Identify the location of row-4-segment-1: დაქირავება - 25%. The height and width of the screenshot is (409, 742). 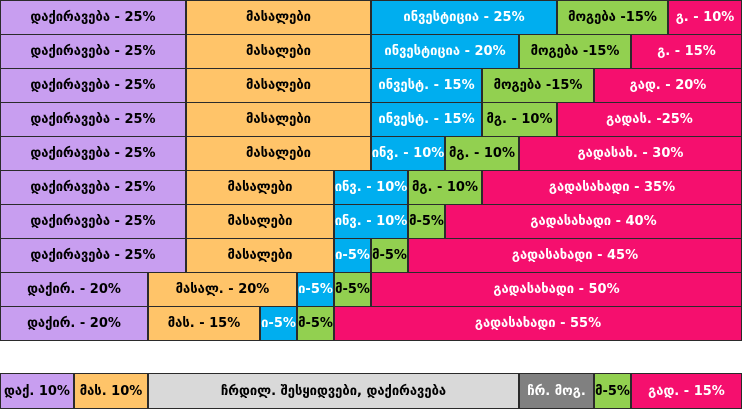
(93, 119).